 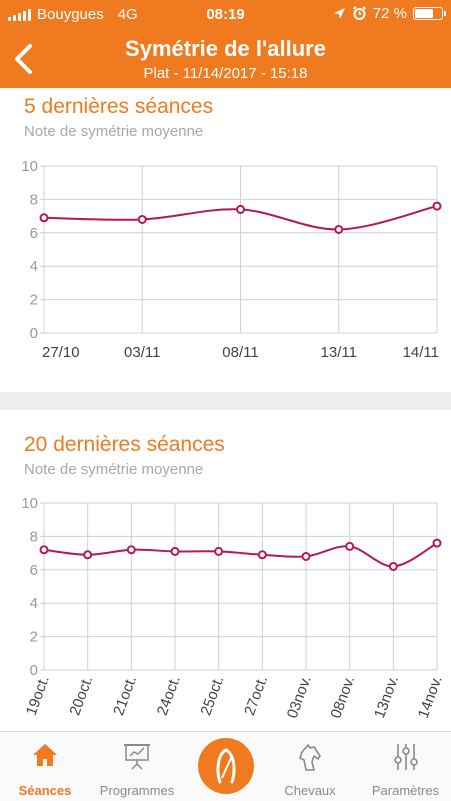 What do you see at coordinates (240, 352) in the screenshot?
I see `x-tick-label: 08/11` at bounding box center [240, 352].